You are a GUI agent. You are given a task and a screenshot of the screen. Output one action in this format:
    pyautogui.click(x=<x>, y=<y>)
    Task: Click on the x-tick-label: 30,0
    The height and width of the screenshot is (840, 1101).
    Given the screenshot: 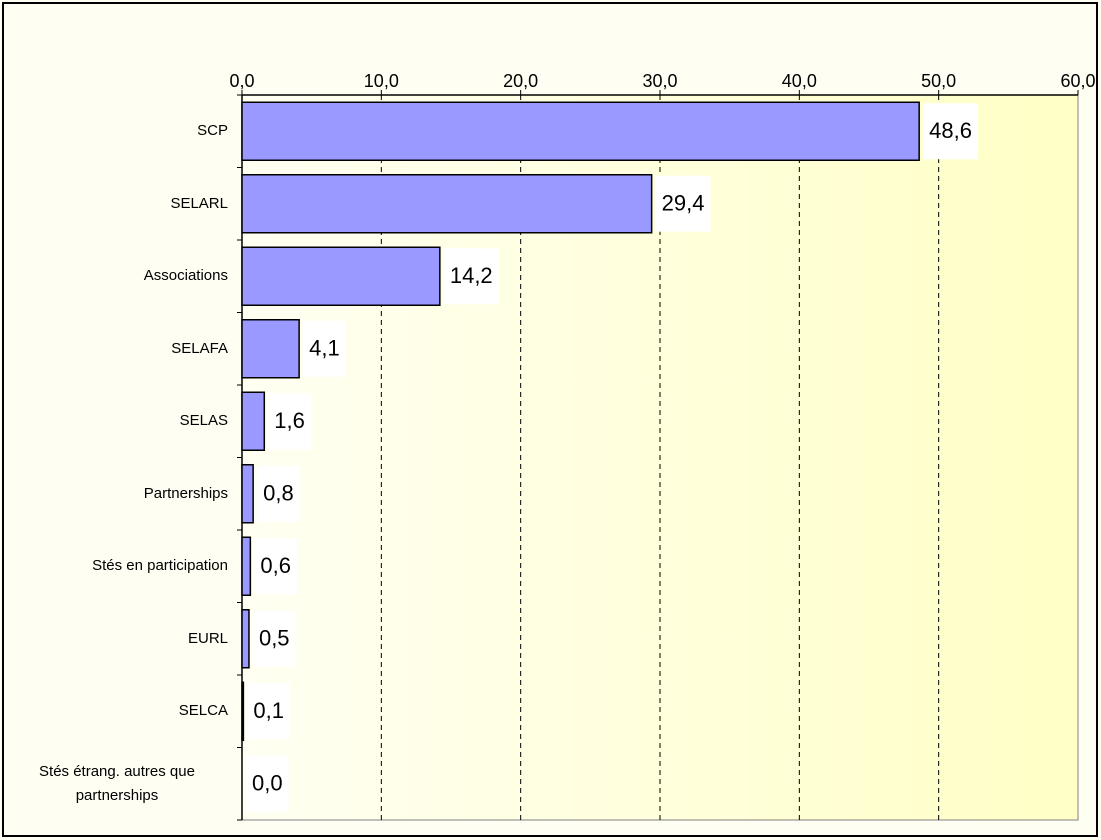 What is the action you would take?
    pyautogui.click(x=659, y=81)
    